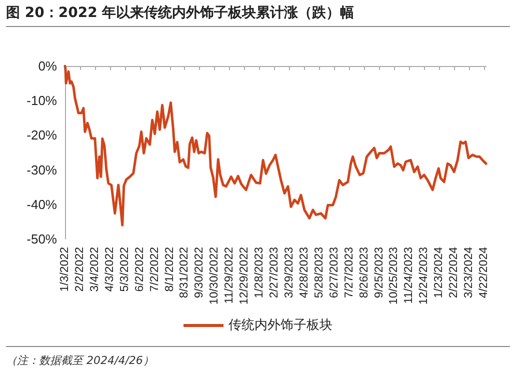 Image resolution: width=516 pixels, height=377 pixels. What do you see at coordinates (154, 269) in the screenshot?
I see `x-tick-label: 7/2/2022` at bounding box center [154, 269].